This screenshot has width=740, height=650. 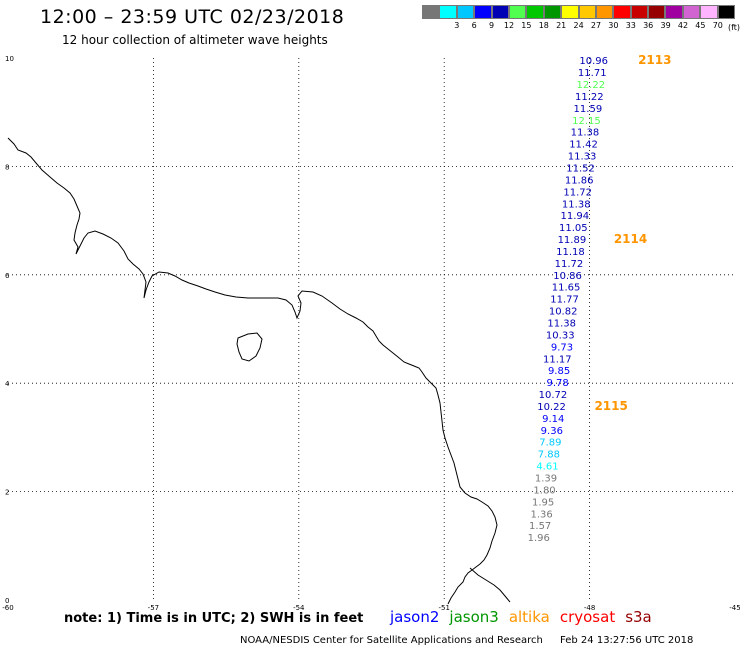 What do you see at coordinates (543, 25) in the screenshot?
I see `legend-label: 18` at bounding box center [543, 25].